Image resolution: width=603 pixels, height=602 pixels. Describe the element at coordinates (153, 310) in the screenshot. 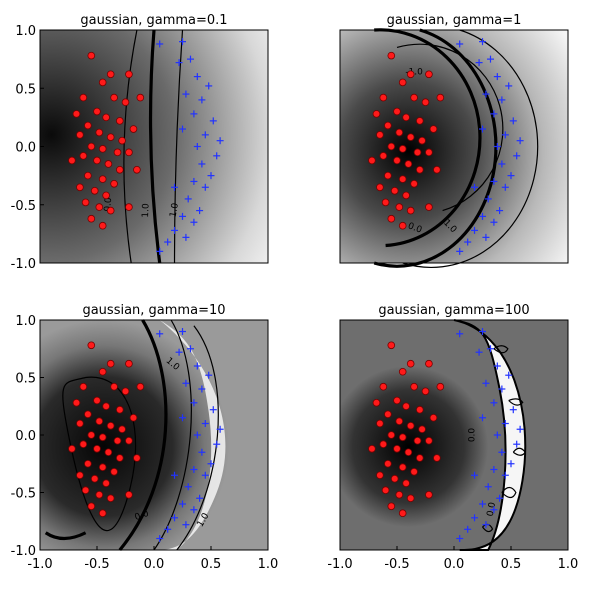

I see `subplot-title: gaussian, gamma=10` at that location.